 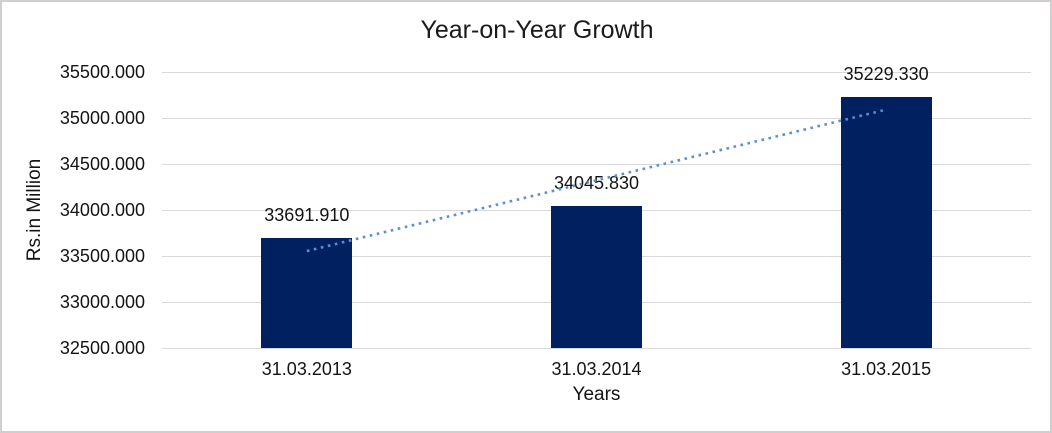 What do you see at coordinates (102, 210) in the screenshot?
I see `y-tick-label: 34000.000` at bounding box center [102, 210].